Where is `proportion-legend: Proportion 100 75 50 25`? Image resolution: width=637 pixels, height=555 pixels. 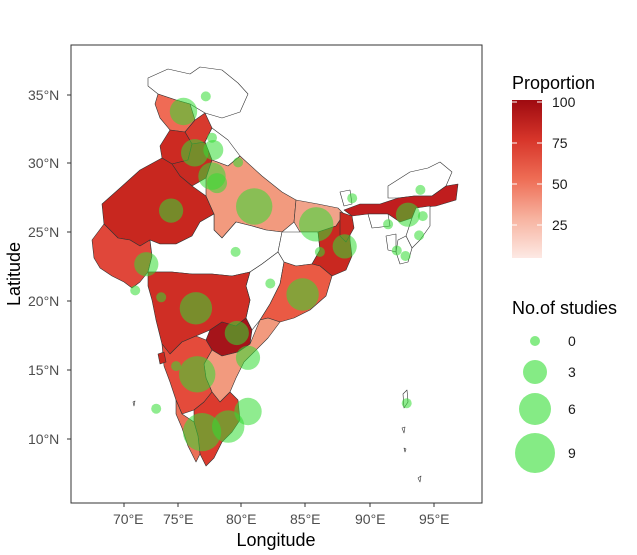 proportion-legend: Proportion 100 75 50 25 is located at coordinates (553, 165).